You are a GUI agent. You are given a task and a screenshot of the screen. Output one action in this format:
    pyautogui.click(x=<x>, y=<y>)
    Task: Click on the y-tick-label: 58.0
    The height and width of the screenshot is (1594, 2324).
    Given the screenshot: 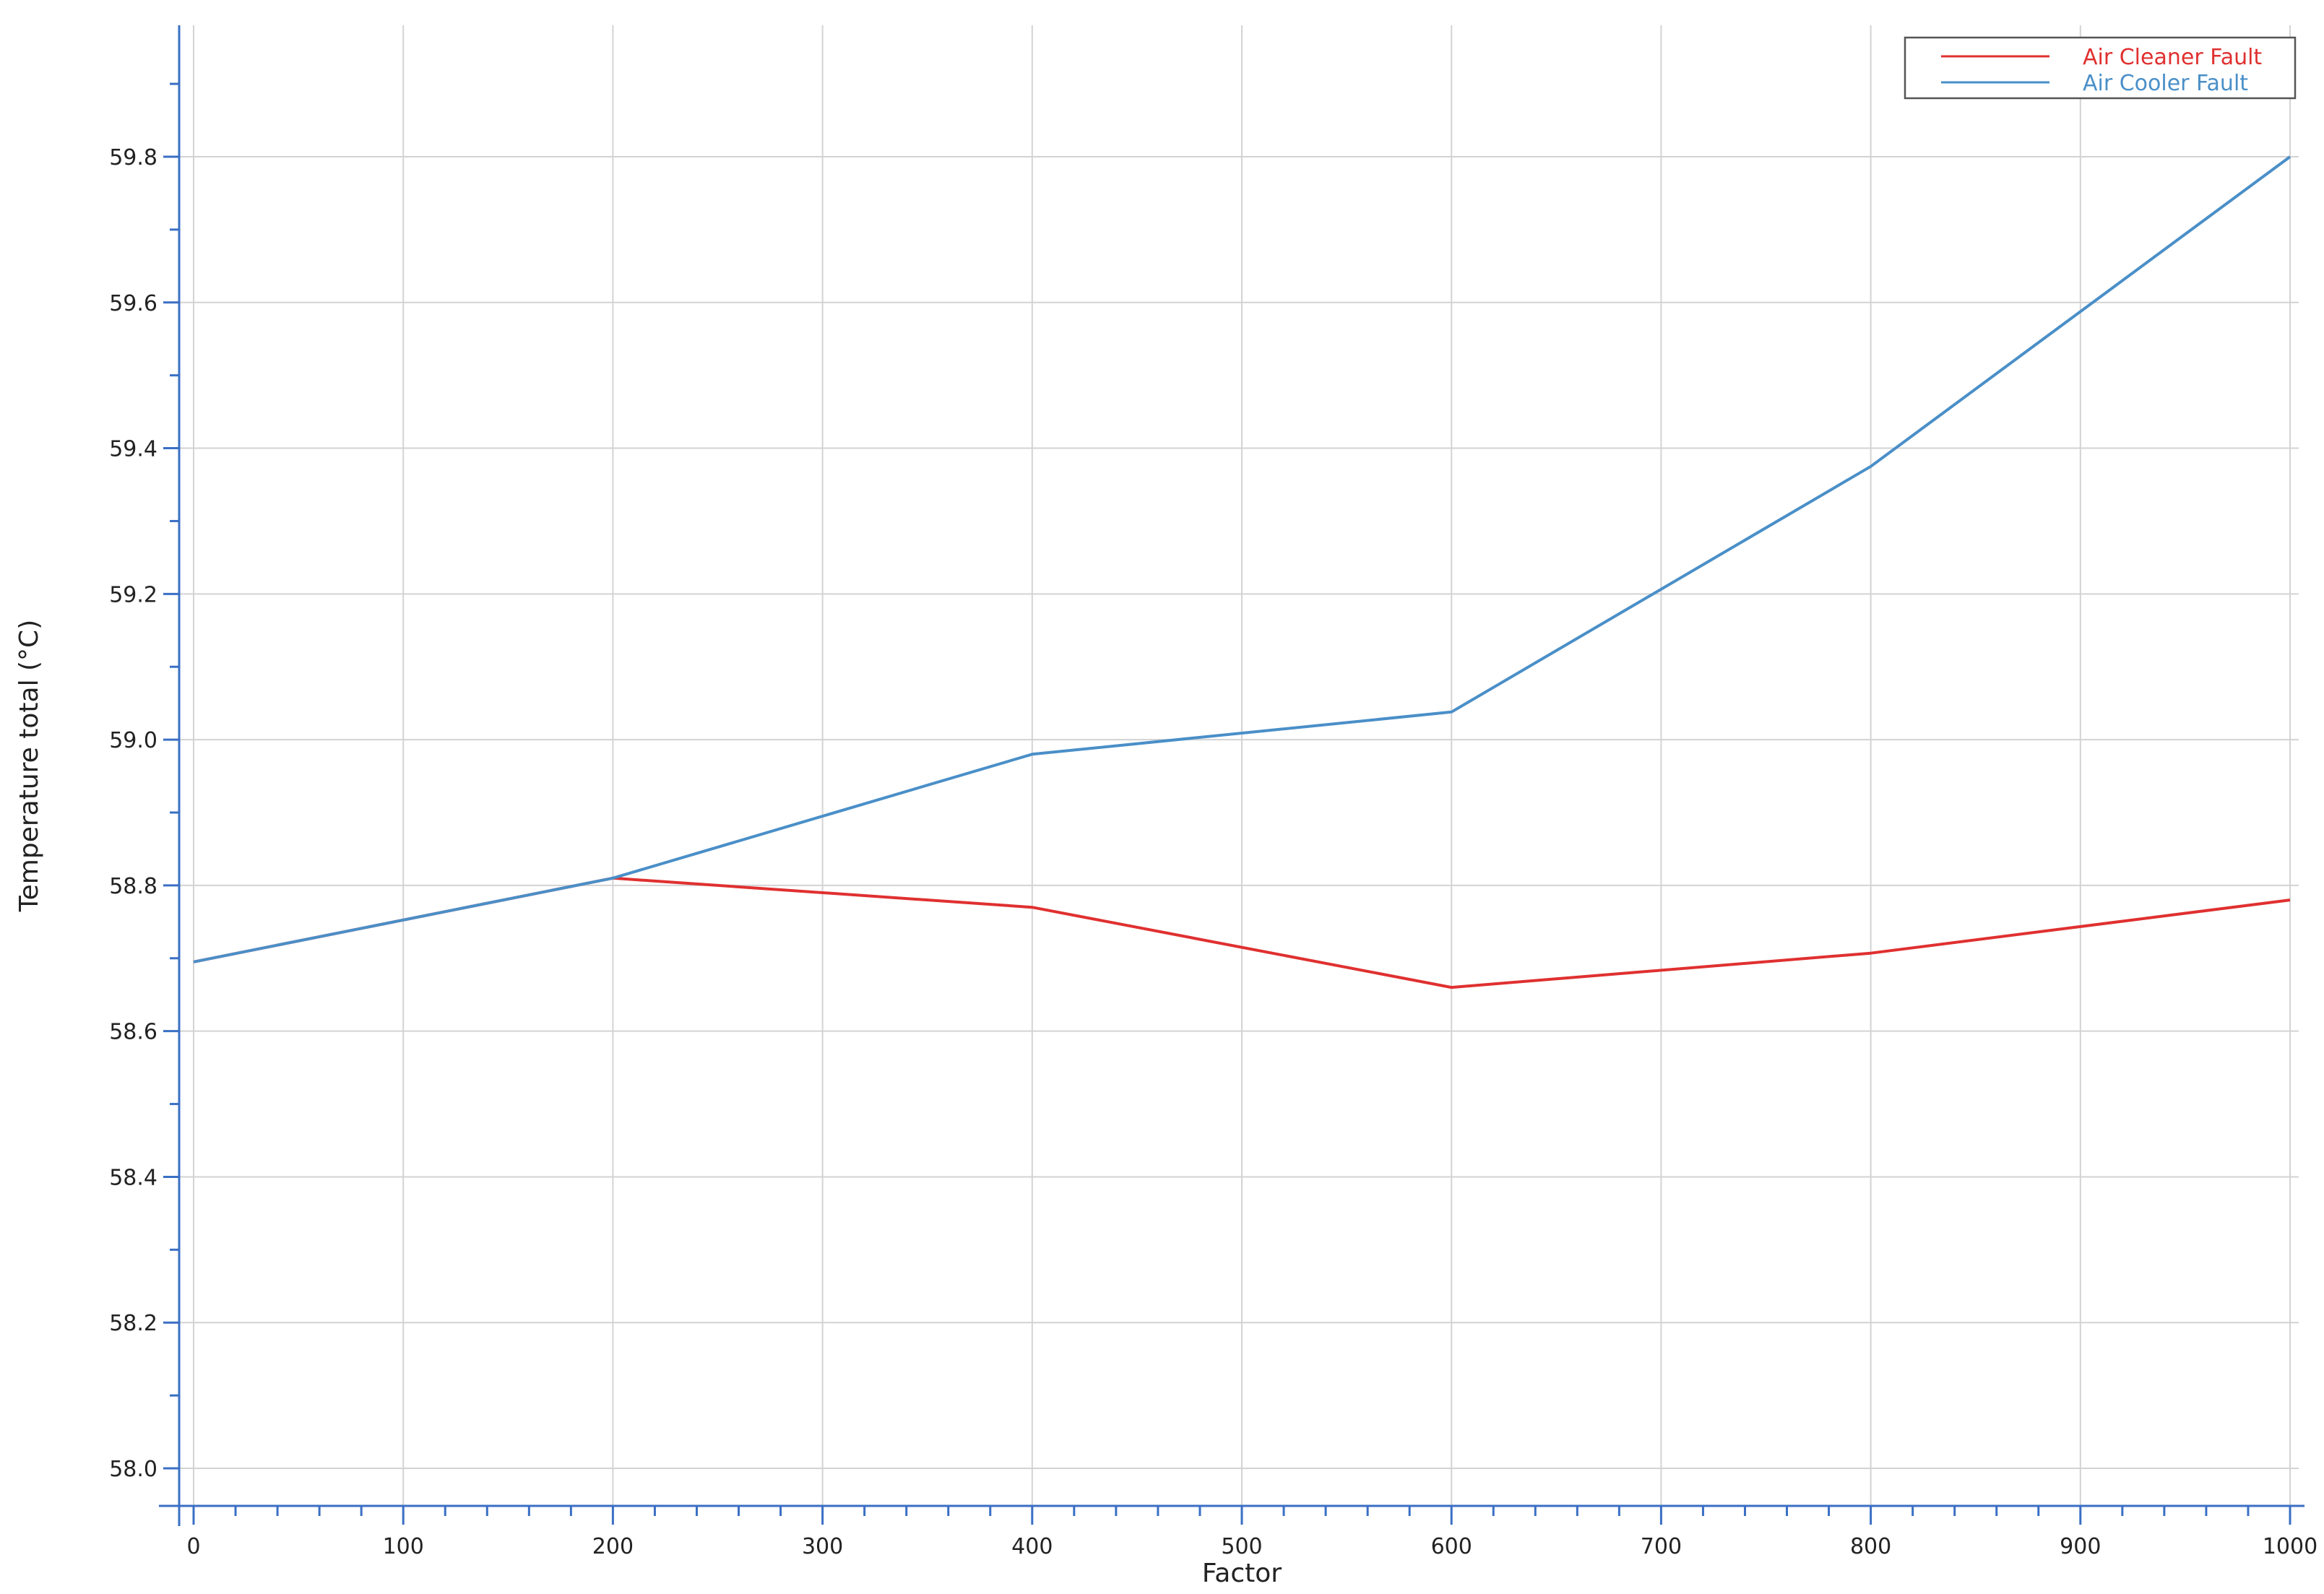 What is the action you would take?
    pyautogui.click(x=133, y=1469)
    